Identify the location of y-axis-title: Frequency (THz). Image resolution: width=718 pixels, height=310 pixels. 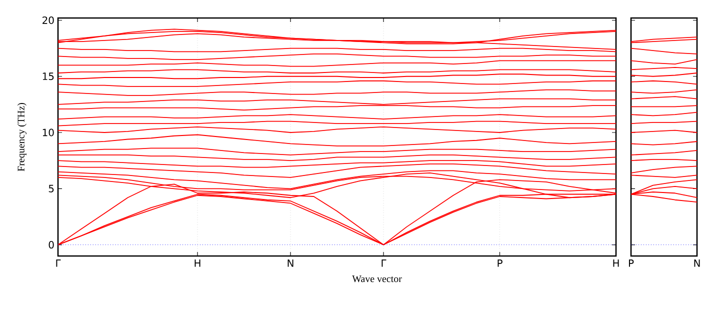
(21, 137).